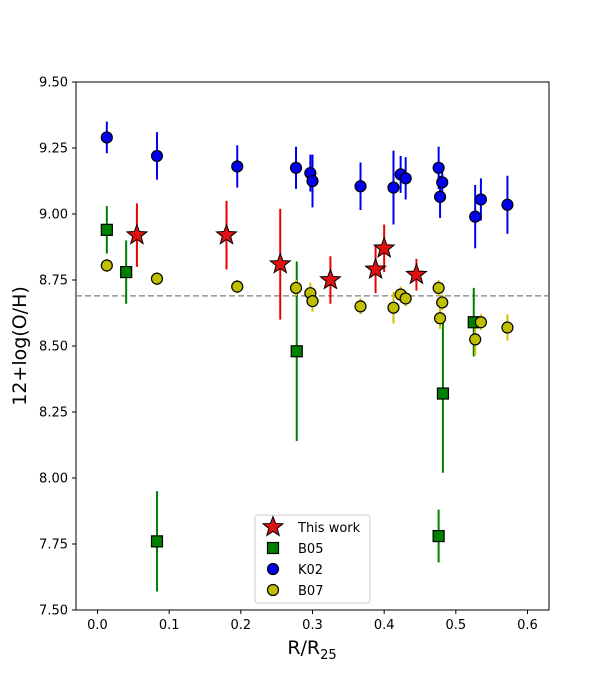  I want to click on y-tick-label: 9.25, so click(53, 149).